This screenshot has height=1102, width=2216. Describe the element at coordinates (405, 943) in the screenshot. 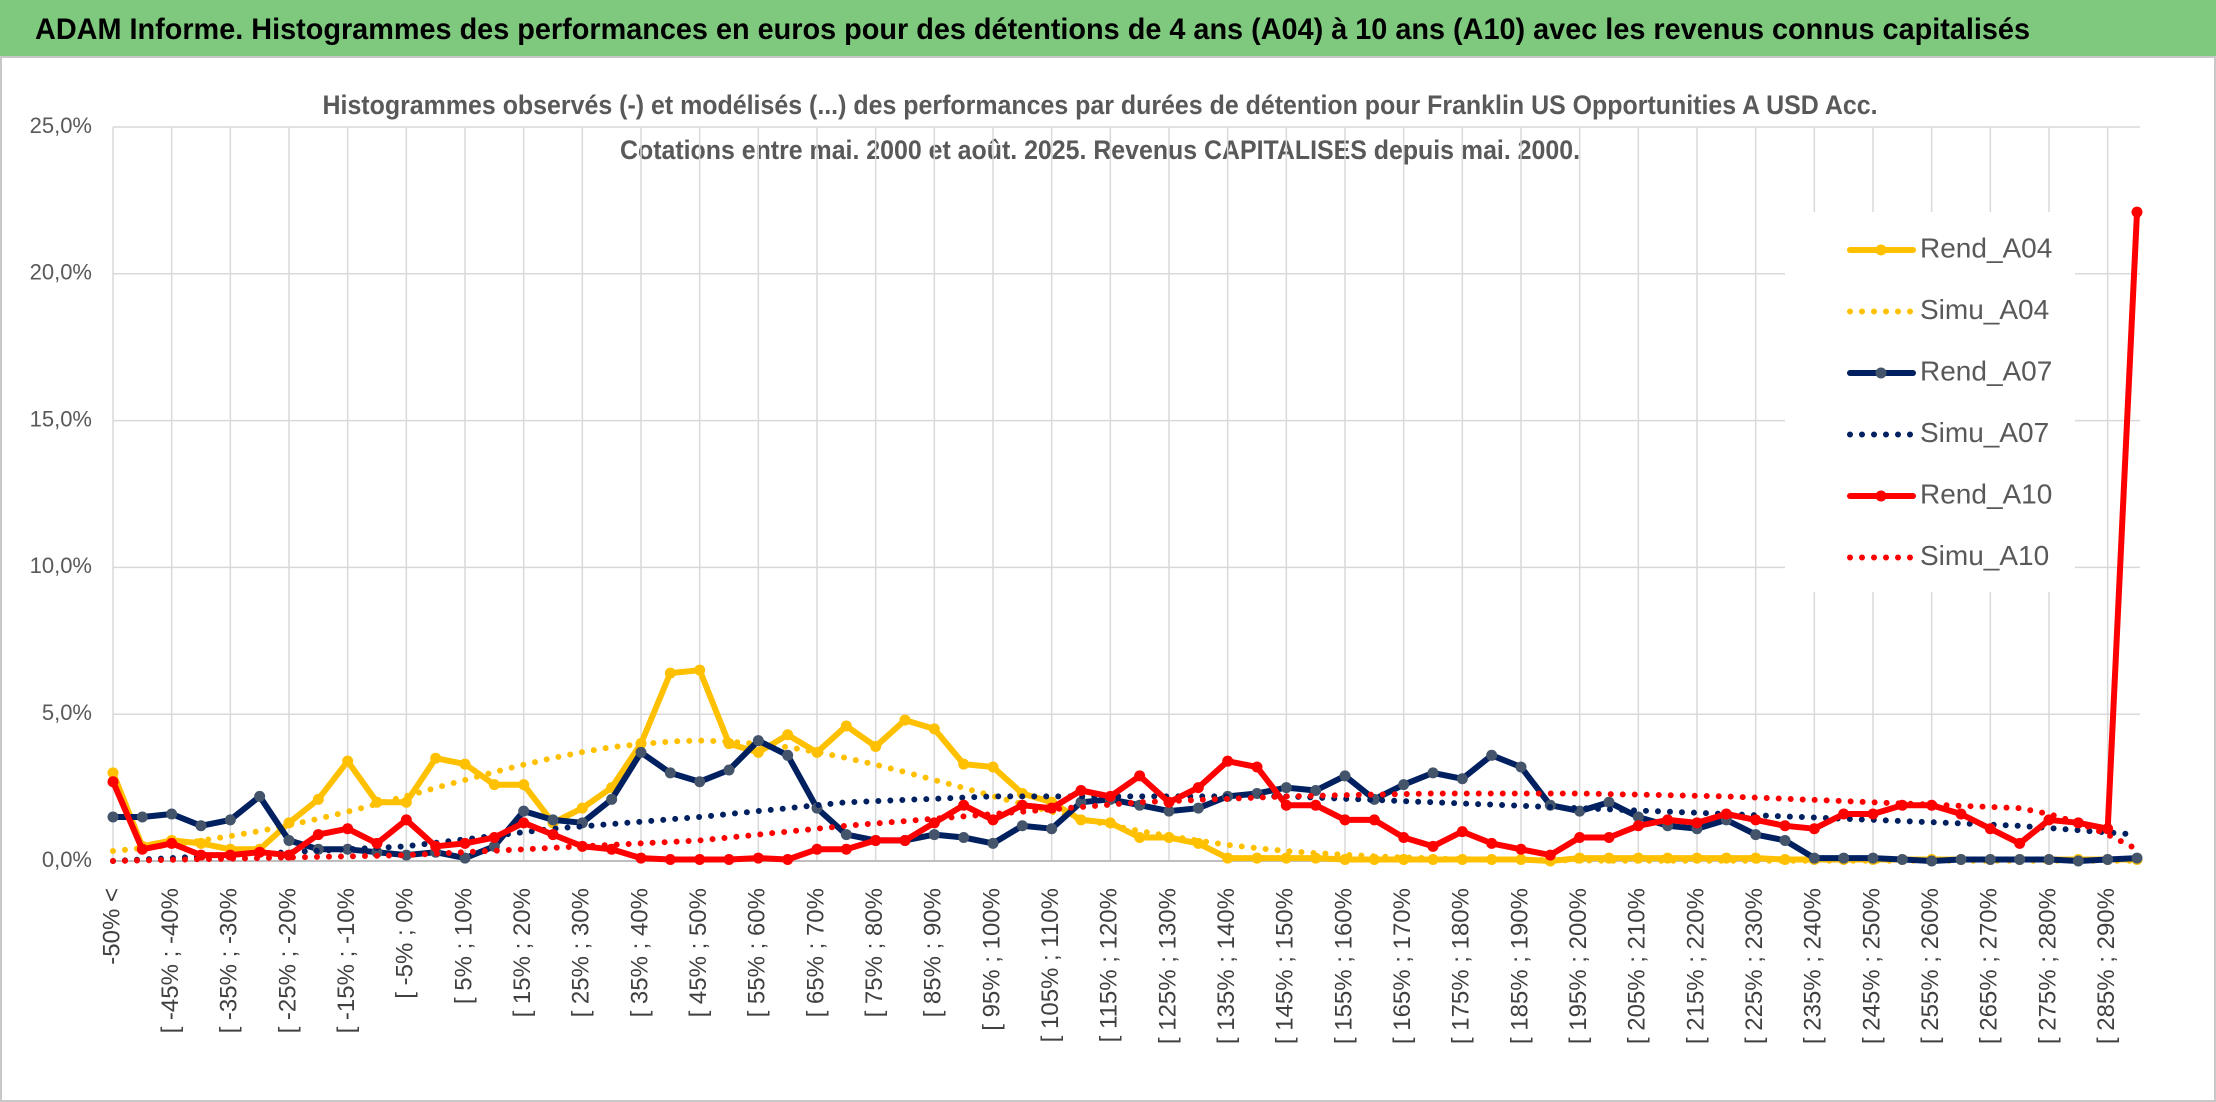

I see `x-tick-label: [ -5% ; 0%` at that location.